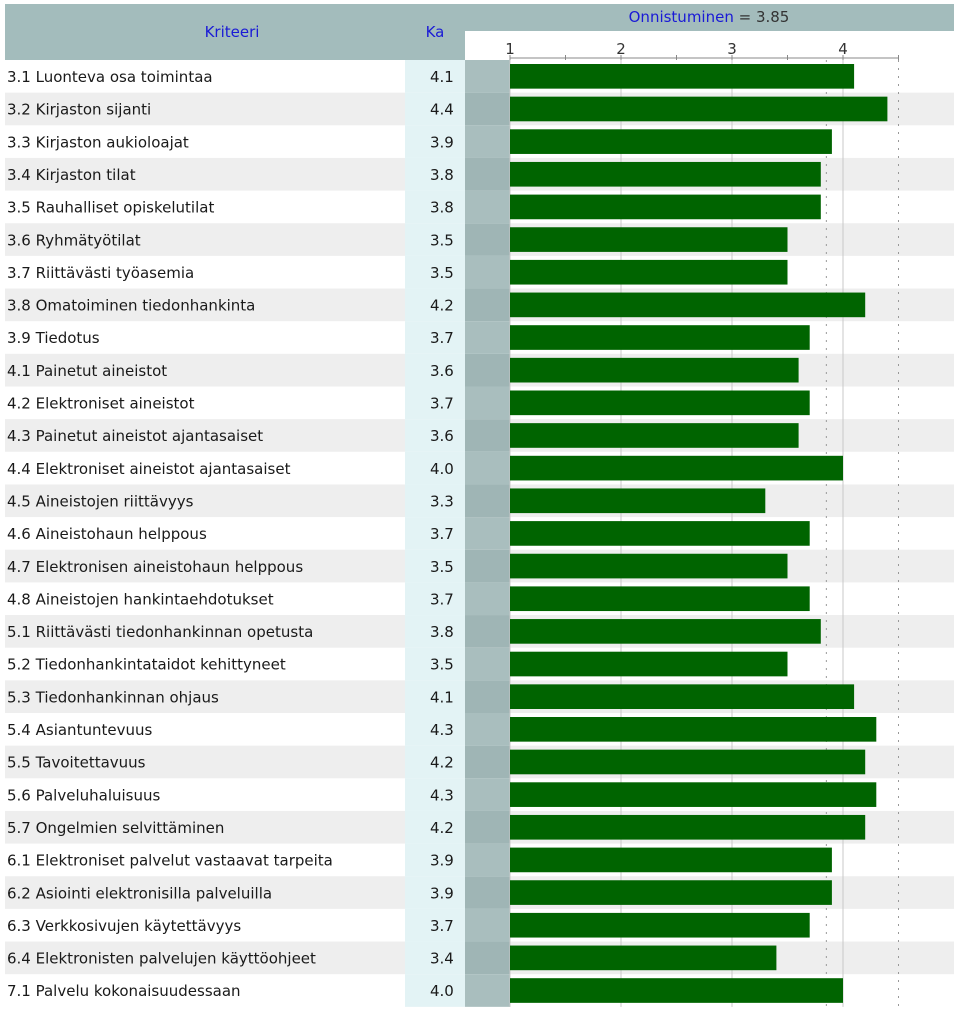 The image size is (960, 1010). I want to click on mean-value-label: 3.7, so click(442, 599).